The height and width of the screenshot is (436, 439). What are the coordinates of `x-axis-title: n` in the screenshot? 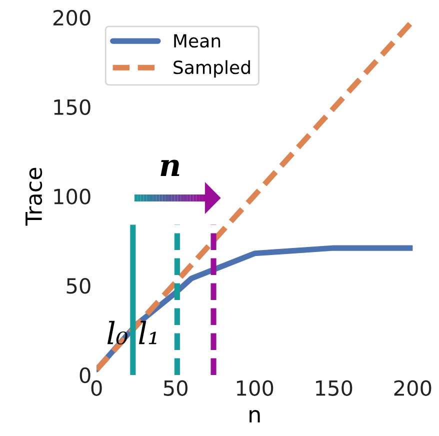 It's located at (255, 416).